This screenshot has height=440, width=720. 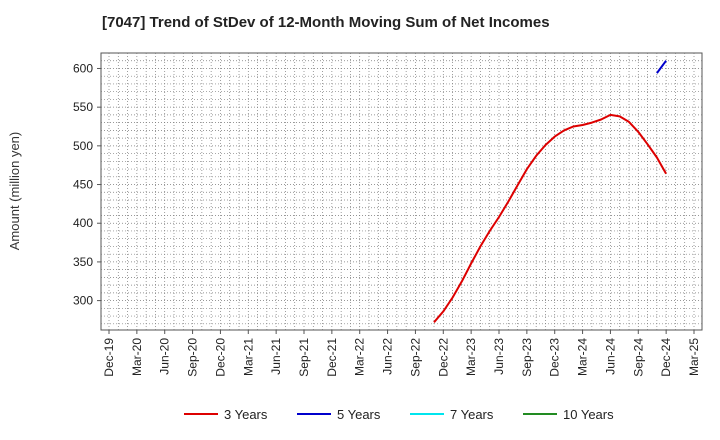 I want to click on x-tick-label: Sep-24, so click(x=638, y=357).